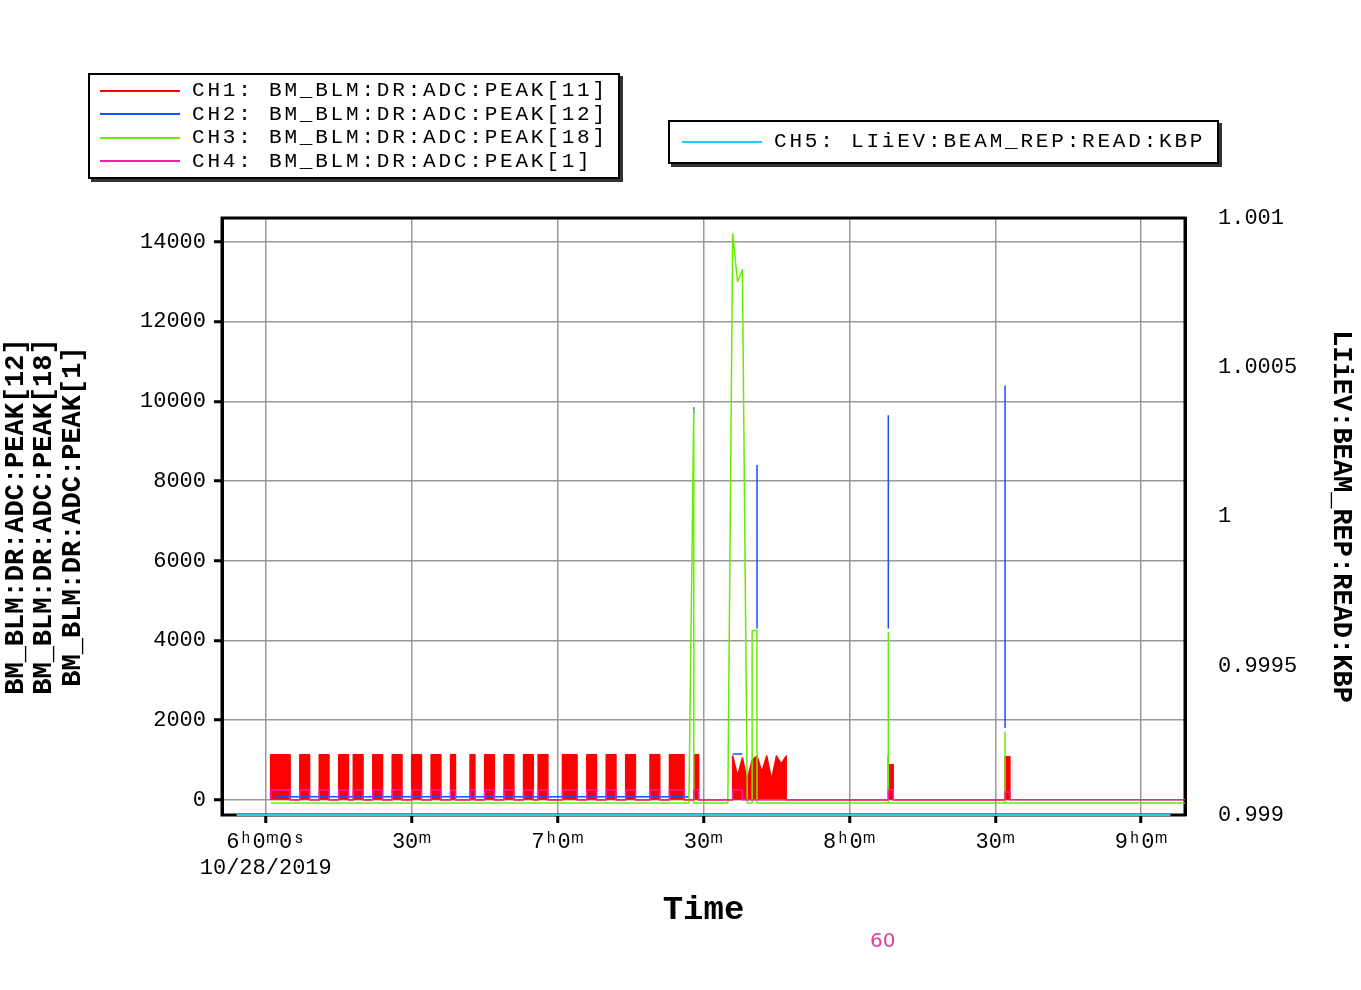 The width and height of the screenshot is (1361, 990). What do you see at coordinates (990, 142) in the screenshot?
I see `legend-label: CH5: LIiEV:BEAM_REP:READ:KBP` at bounding box center [990, 142].